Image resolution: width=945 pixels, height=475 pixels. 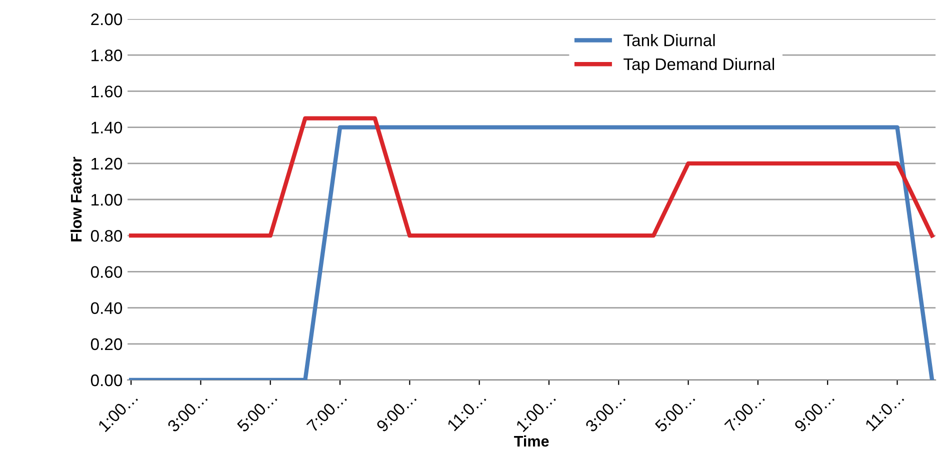 I want to click on y-tick-label: 0.00, so click(x=106, y=380).